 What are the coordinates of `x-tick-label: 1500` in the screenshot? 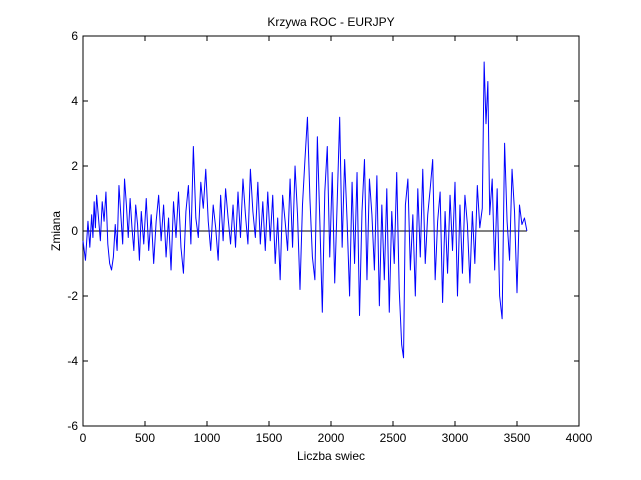 It's located at (269, 438).